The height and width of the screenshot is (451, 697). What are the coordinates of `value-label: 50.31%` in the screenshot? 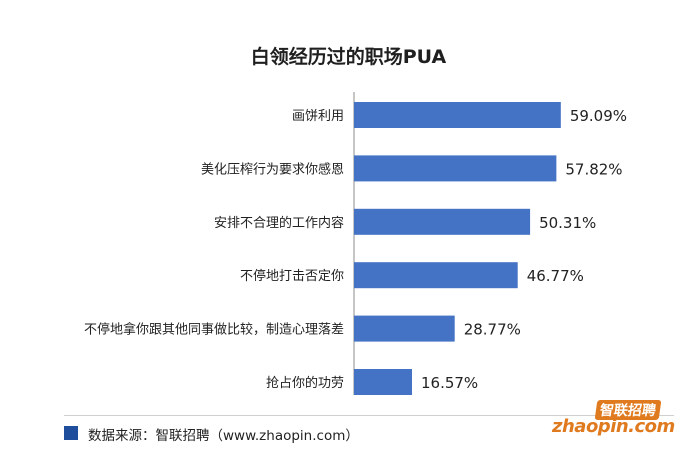 It's located at (567, 223).